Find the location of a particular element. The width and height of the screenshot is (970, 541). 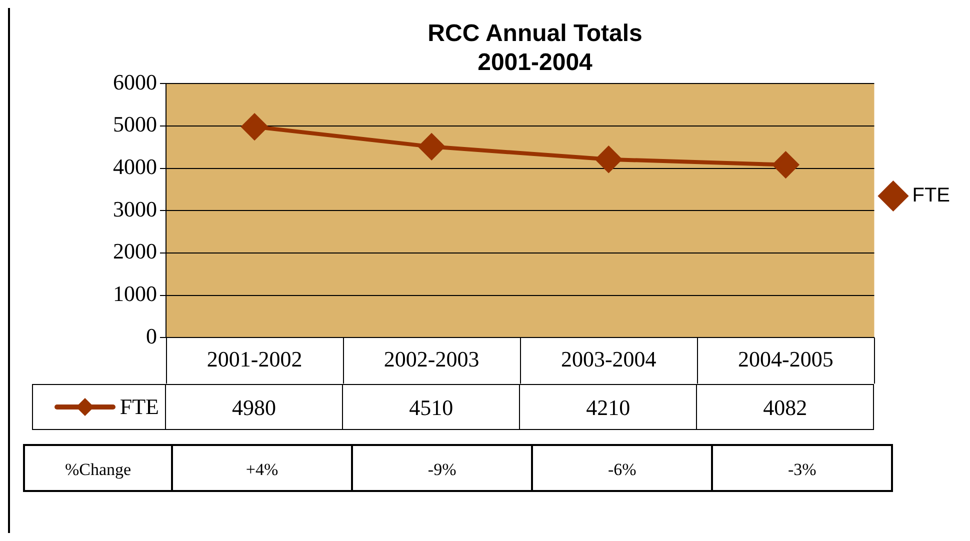

y-tick-label: 4000 is located at coordinates (135, 167).